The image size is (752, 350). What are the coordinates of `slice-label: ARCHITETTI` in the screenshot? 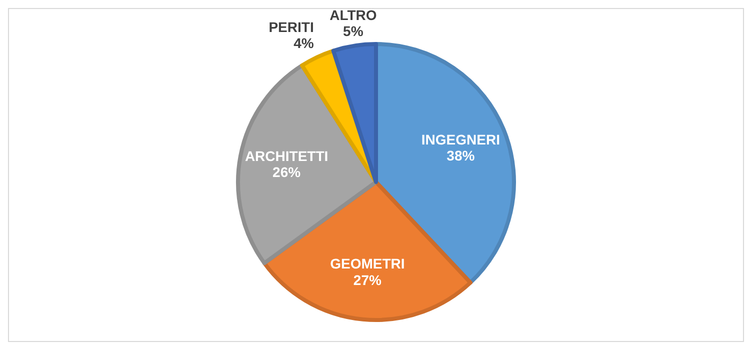 It's located at (286, 156).